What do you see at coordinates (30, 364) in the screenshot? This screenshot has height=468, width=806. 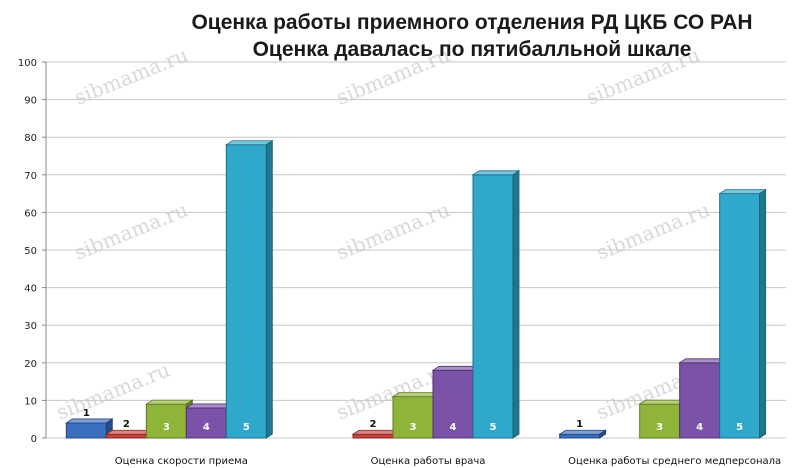 I see `y-tick-label: 20` at bounding box center [30, 364].